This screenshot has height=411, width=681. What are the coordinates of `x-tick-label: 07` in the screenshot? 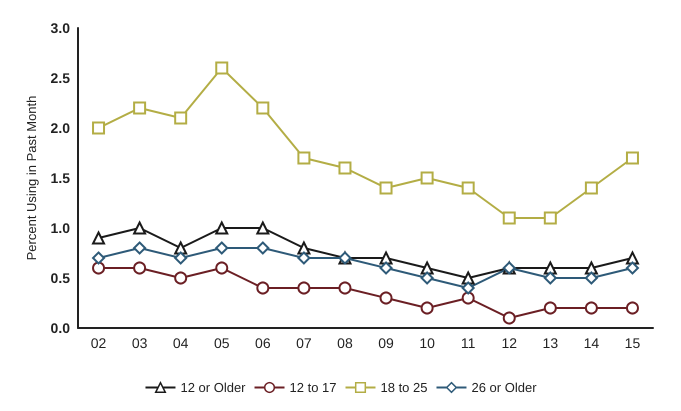 It's located at (304, 343).